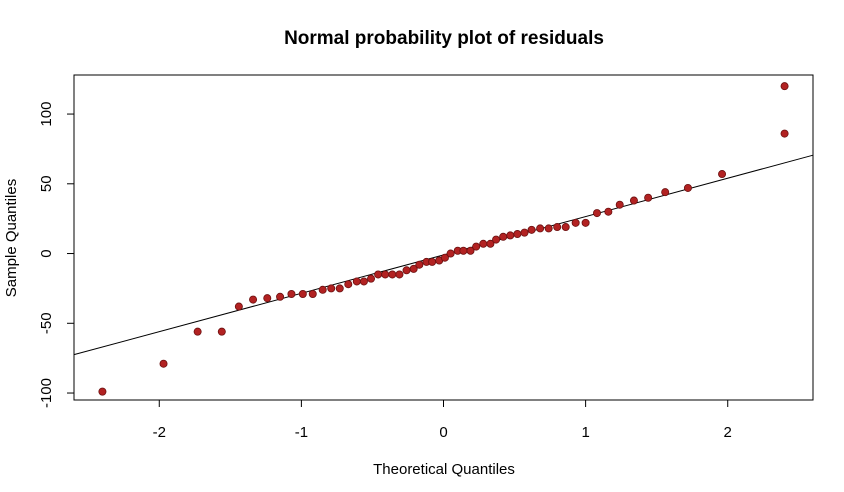  I want to click on x-tick-label: 0, so click(443, 432).